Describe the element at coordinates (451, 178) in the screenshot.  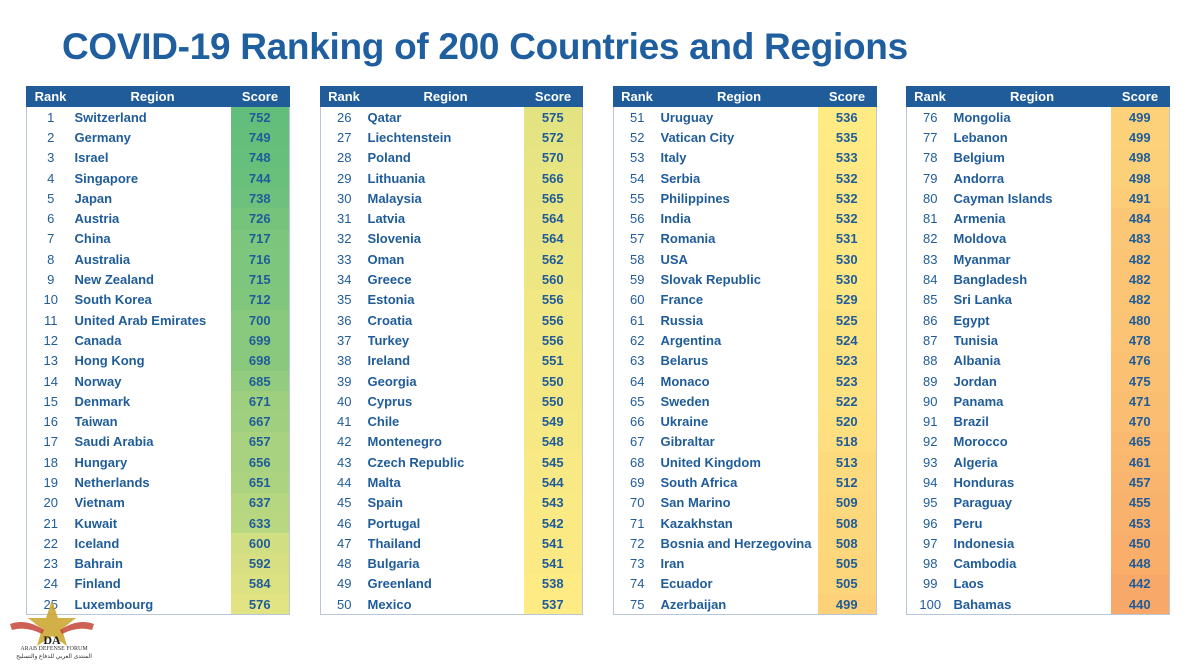
I see `table-row: 29 Lithuania 566` at that location.